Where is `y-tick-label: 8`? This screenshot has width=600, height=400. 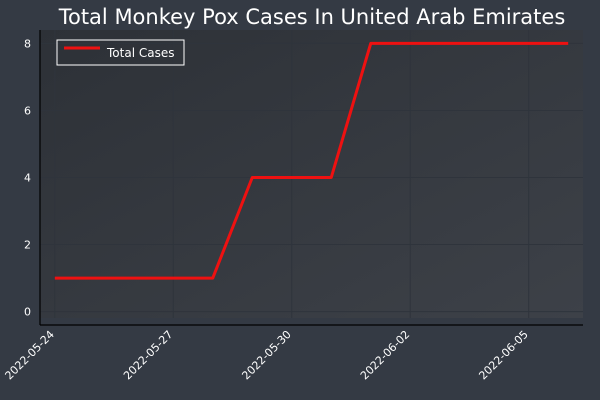 y-tick-label: 8 is located at coordinates (27, 43).